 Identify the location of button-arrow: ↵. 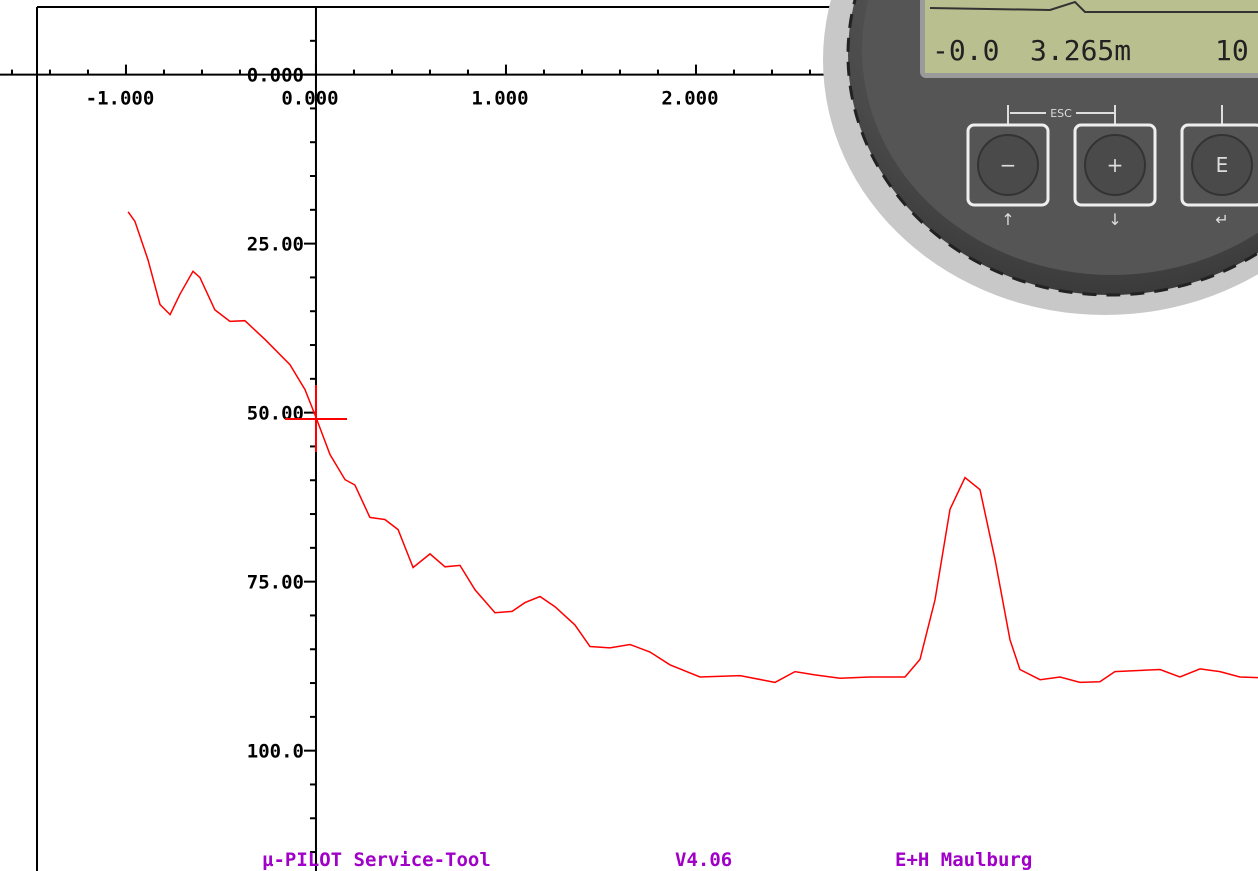
(1221, 219).